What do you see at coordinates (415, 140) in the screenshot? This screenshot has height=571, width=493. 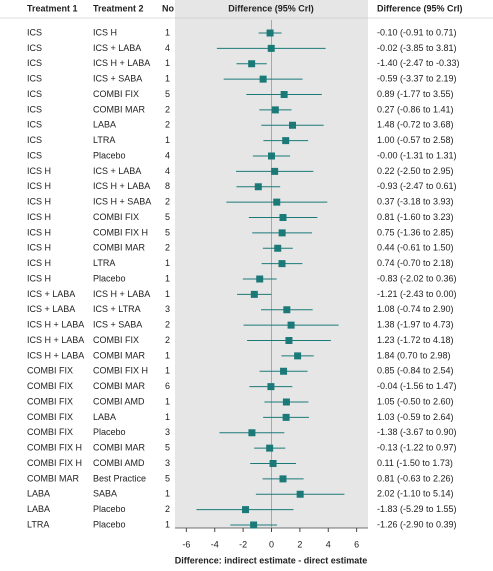 I see `value-label: 1.00 (-0.57 to 2.58)` at bounding box center [415, 140].